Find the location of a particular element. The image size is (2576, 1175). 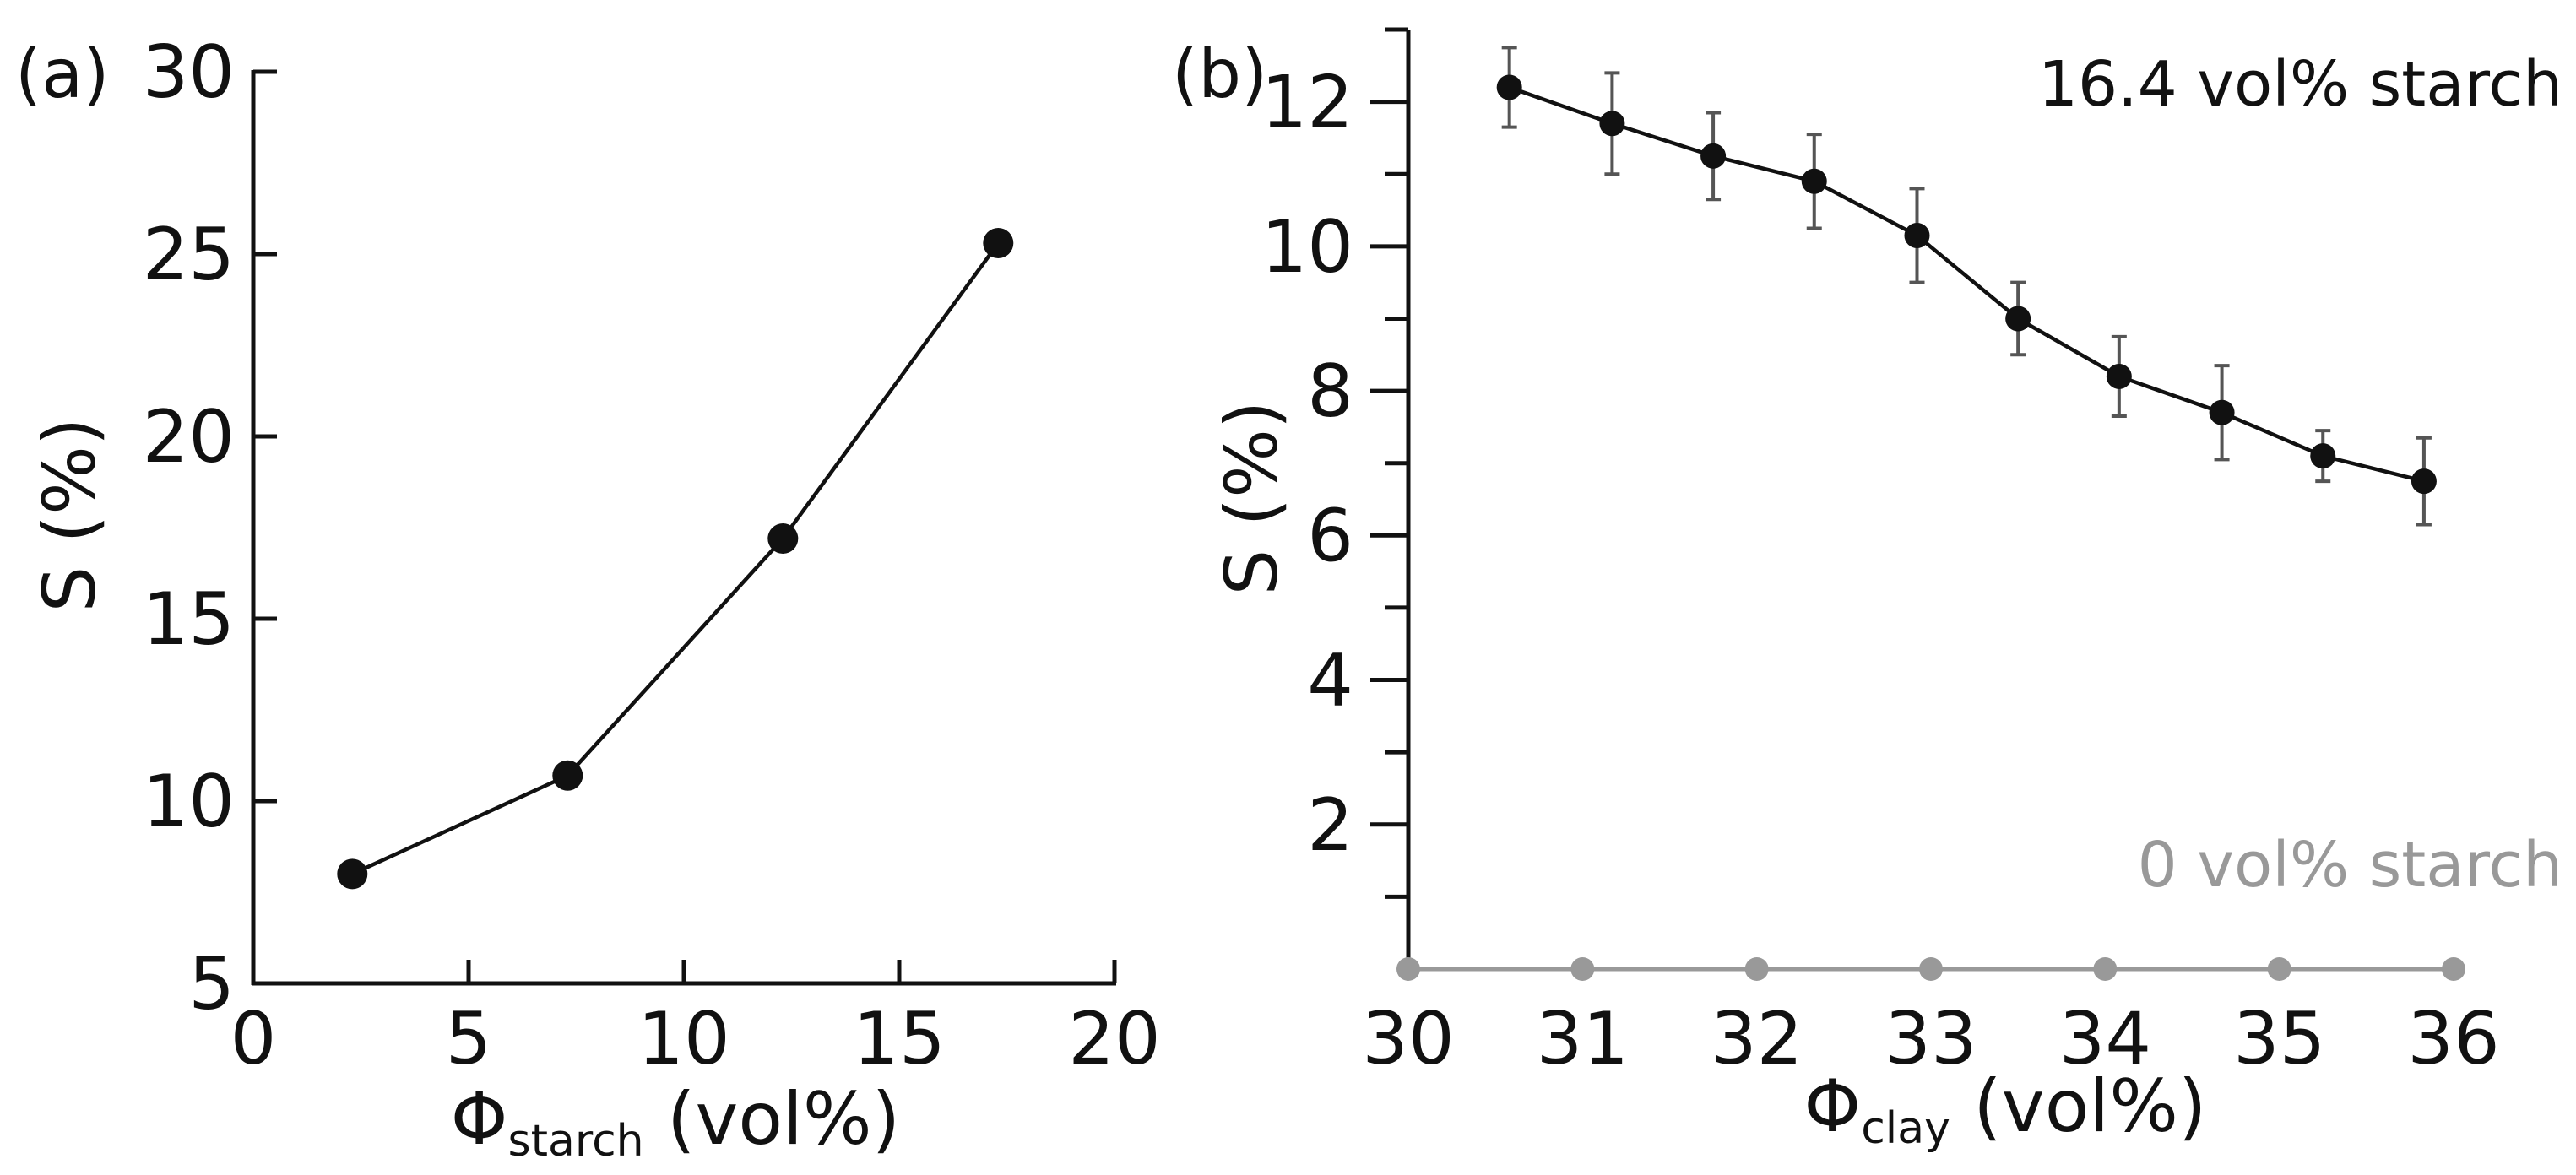

panel-a-y-tick-label: 20 is located at coordinates (189, 437).